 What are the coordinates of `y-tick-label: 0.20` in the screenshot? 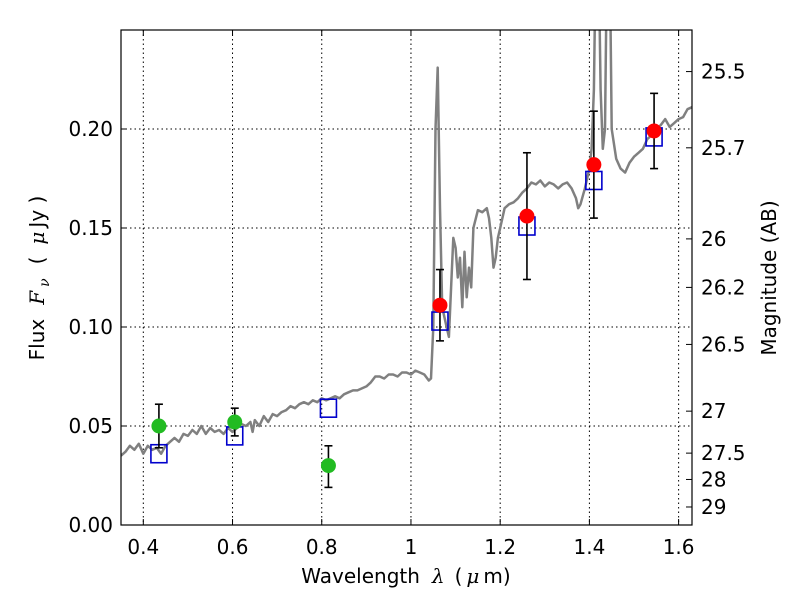 It's located at (90, 129).